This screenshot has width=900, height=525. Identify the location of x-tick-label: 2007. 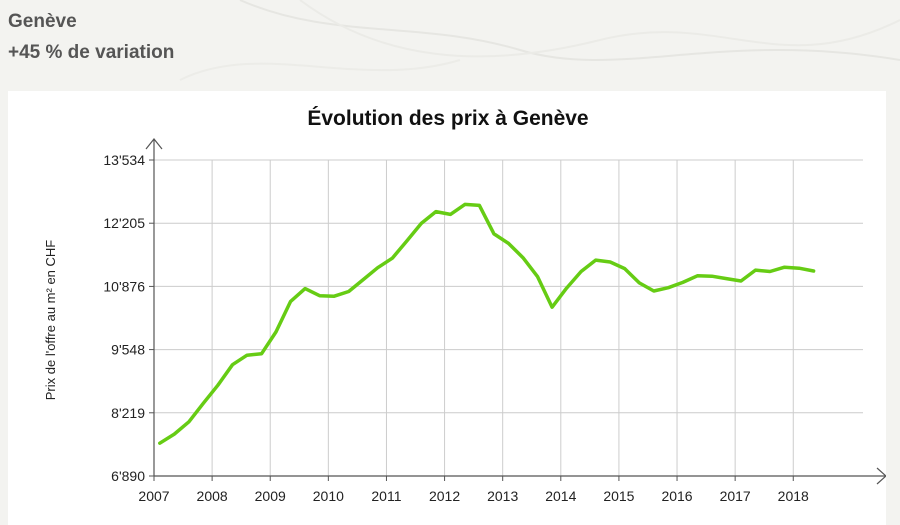
(153, 496).